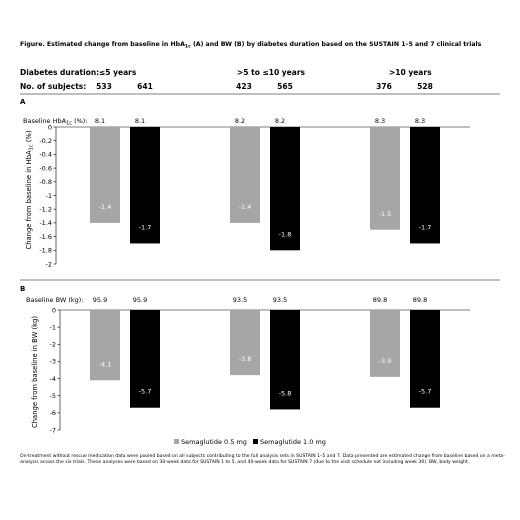  I want to click on panel-a-y-tick-label: -0.4, so click(45, 155).